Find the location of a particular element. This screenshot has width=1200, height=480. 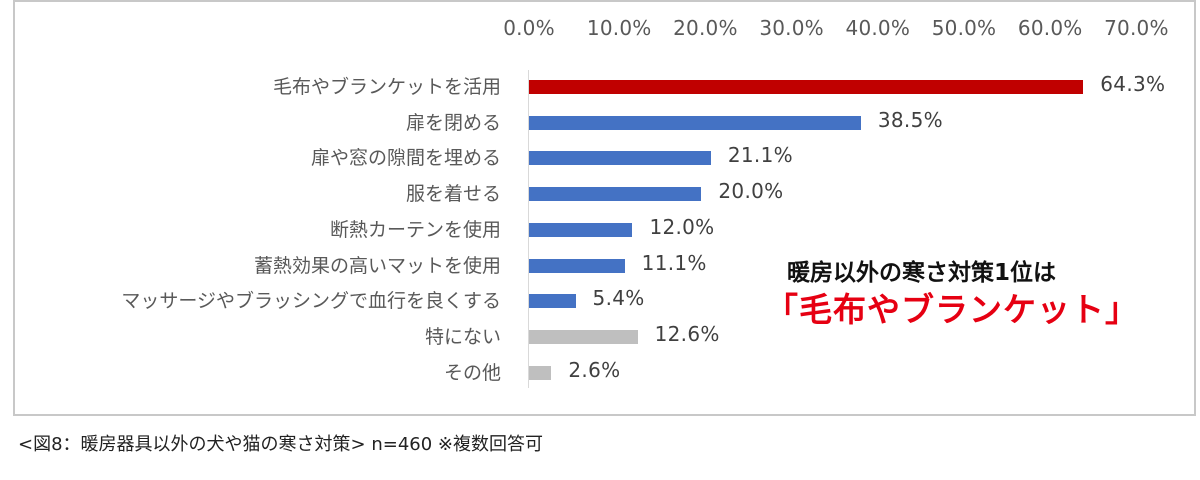

value-label: 21.1% is located at coordinates (760, 155).